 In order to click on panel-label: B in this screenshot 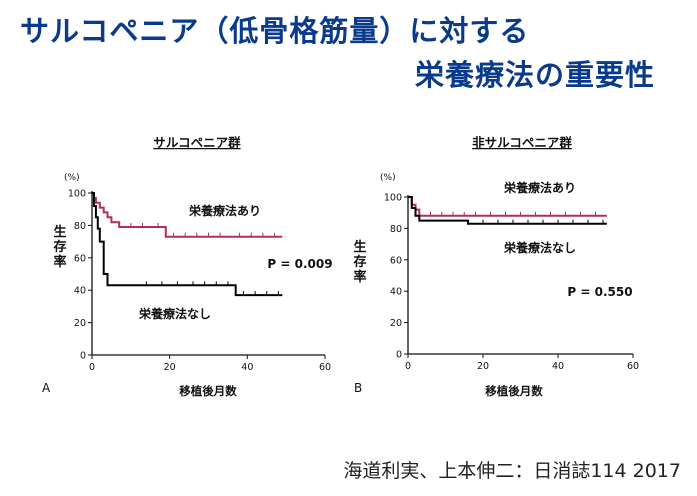, I will do `click(358, 388)`.